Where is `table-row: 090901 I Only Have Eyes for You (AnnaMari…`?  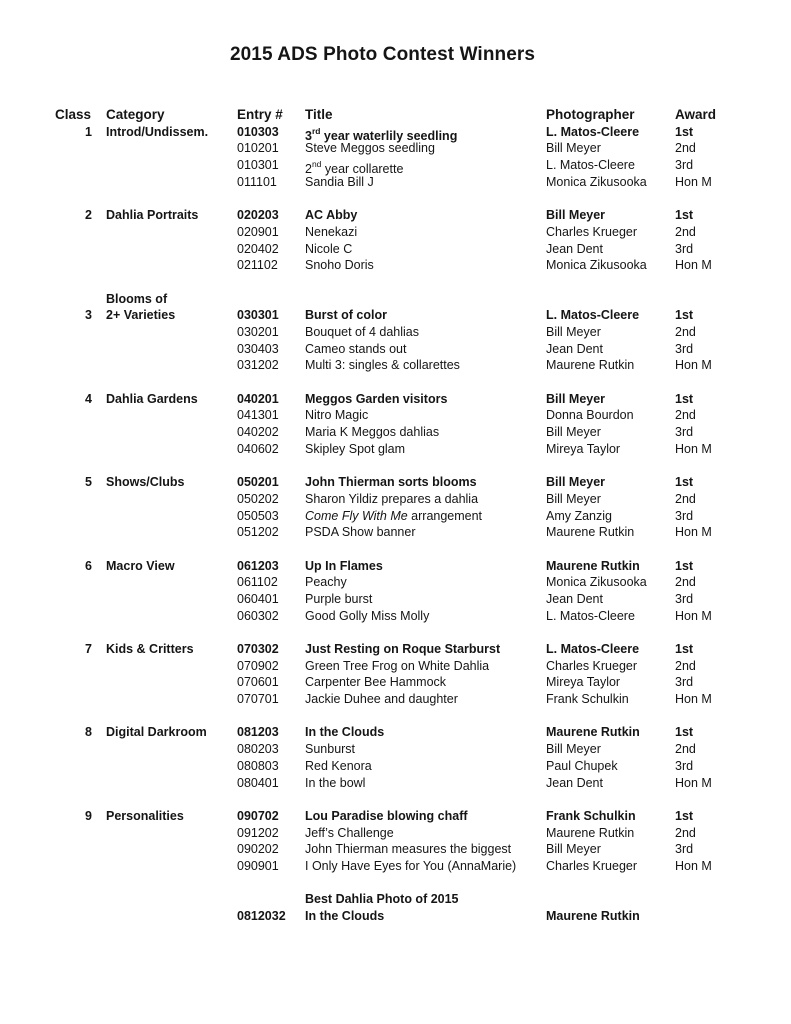
table-row: 090901 I Only Have Eyes for You (AnnaMari… is located at coordinates (392, 866).